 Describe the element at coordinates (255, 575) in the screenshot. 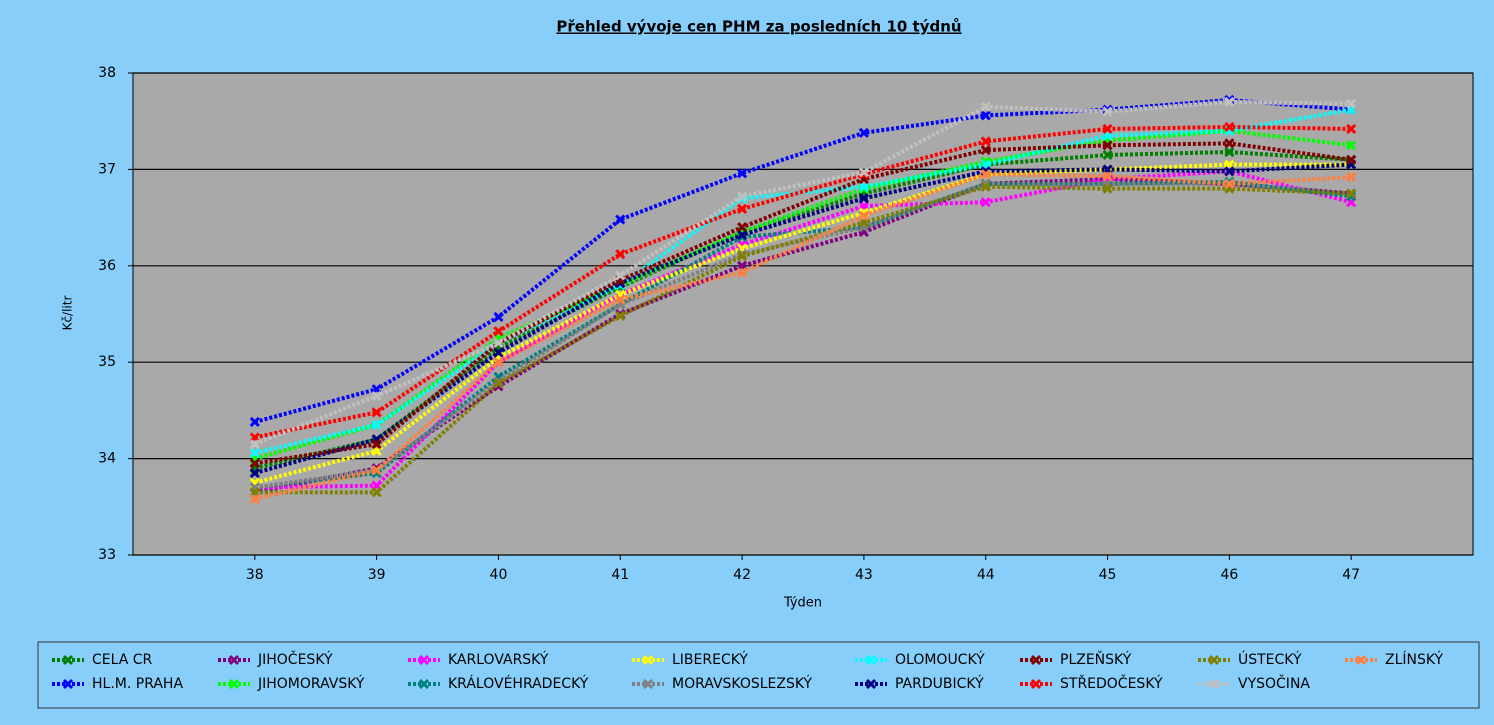

I see `x-tick-label: 38` at that location.